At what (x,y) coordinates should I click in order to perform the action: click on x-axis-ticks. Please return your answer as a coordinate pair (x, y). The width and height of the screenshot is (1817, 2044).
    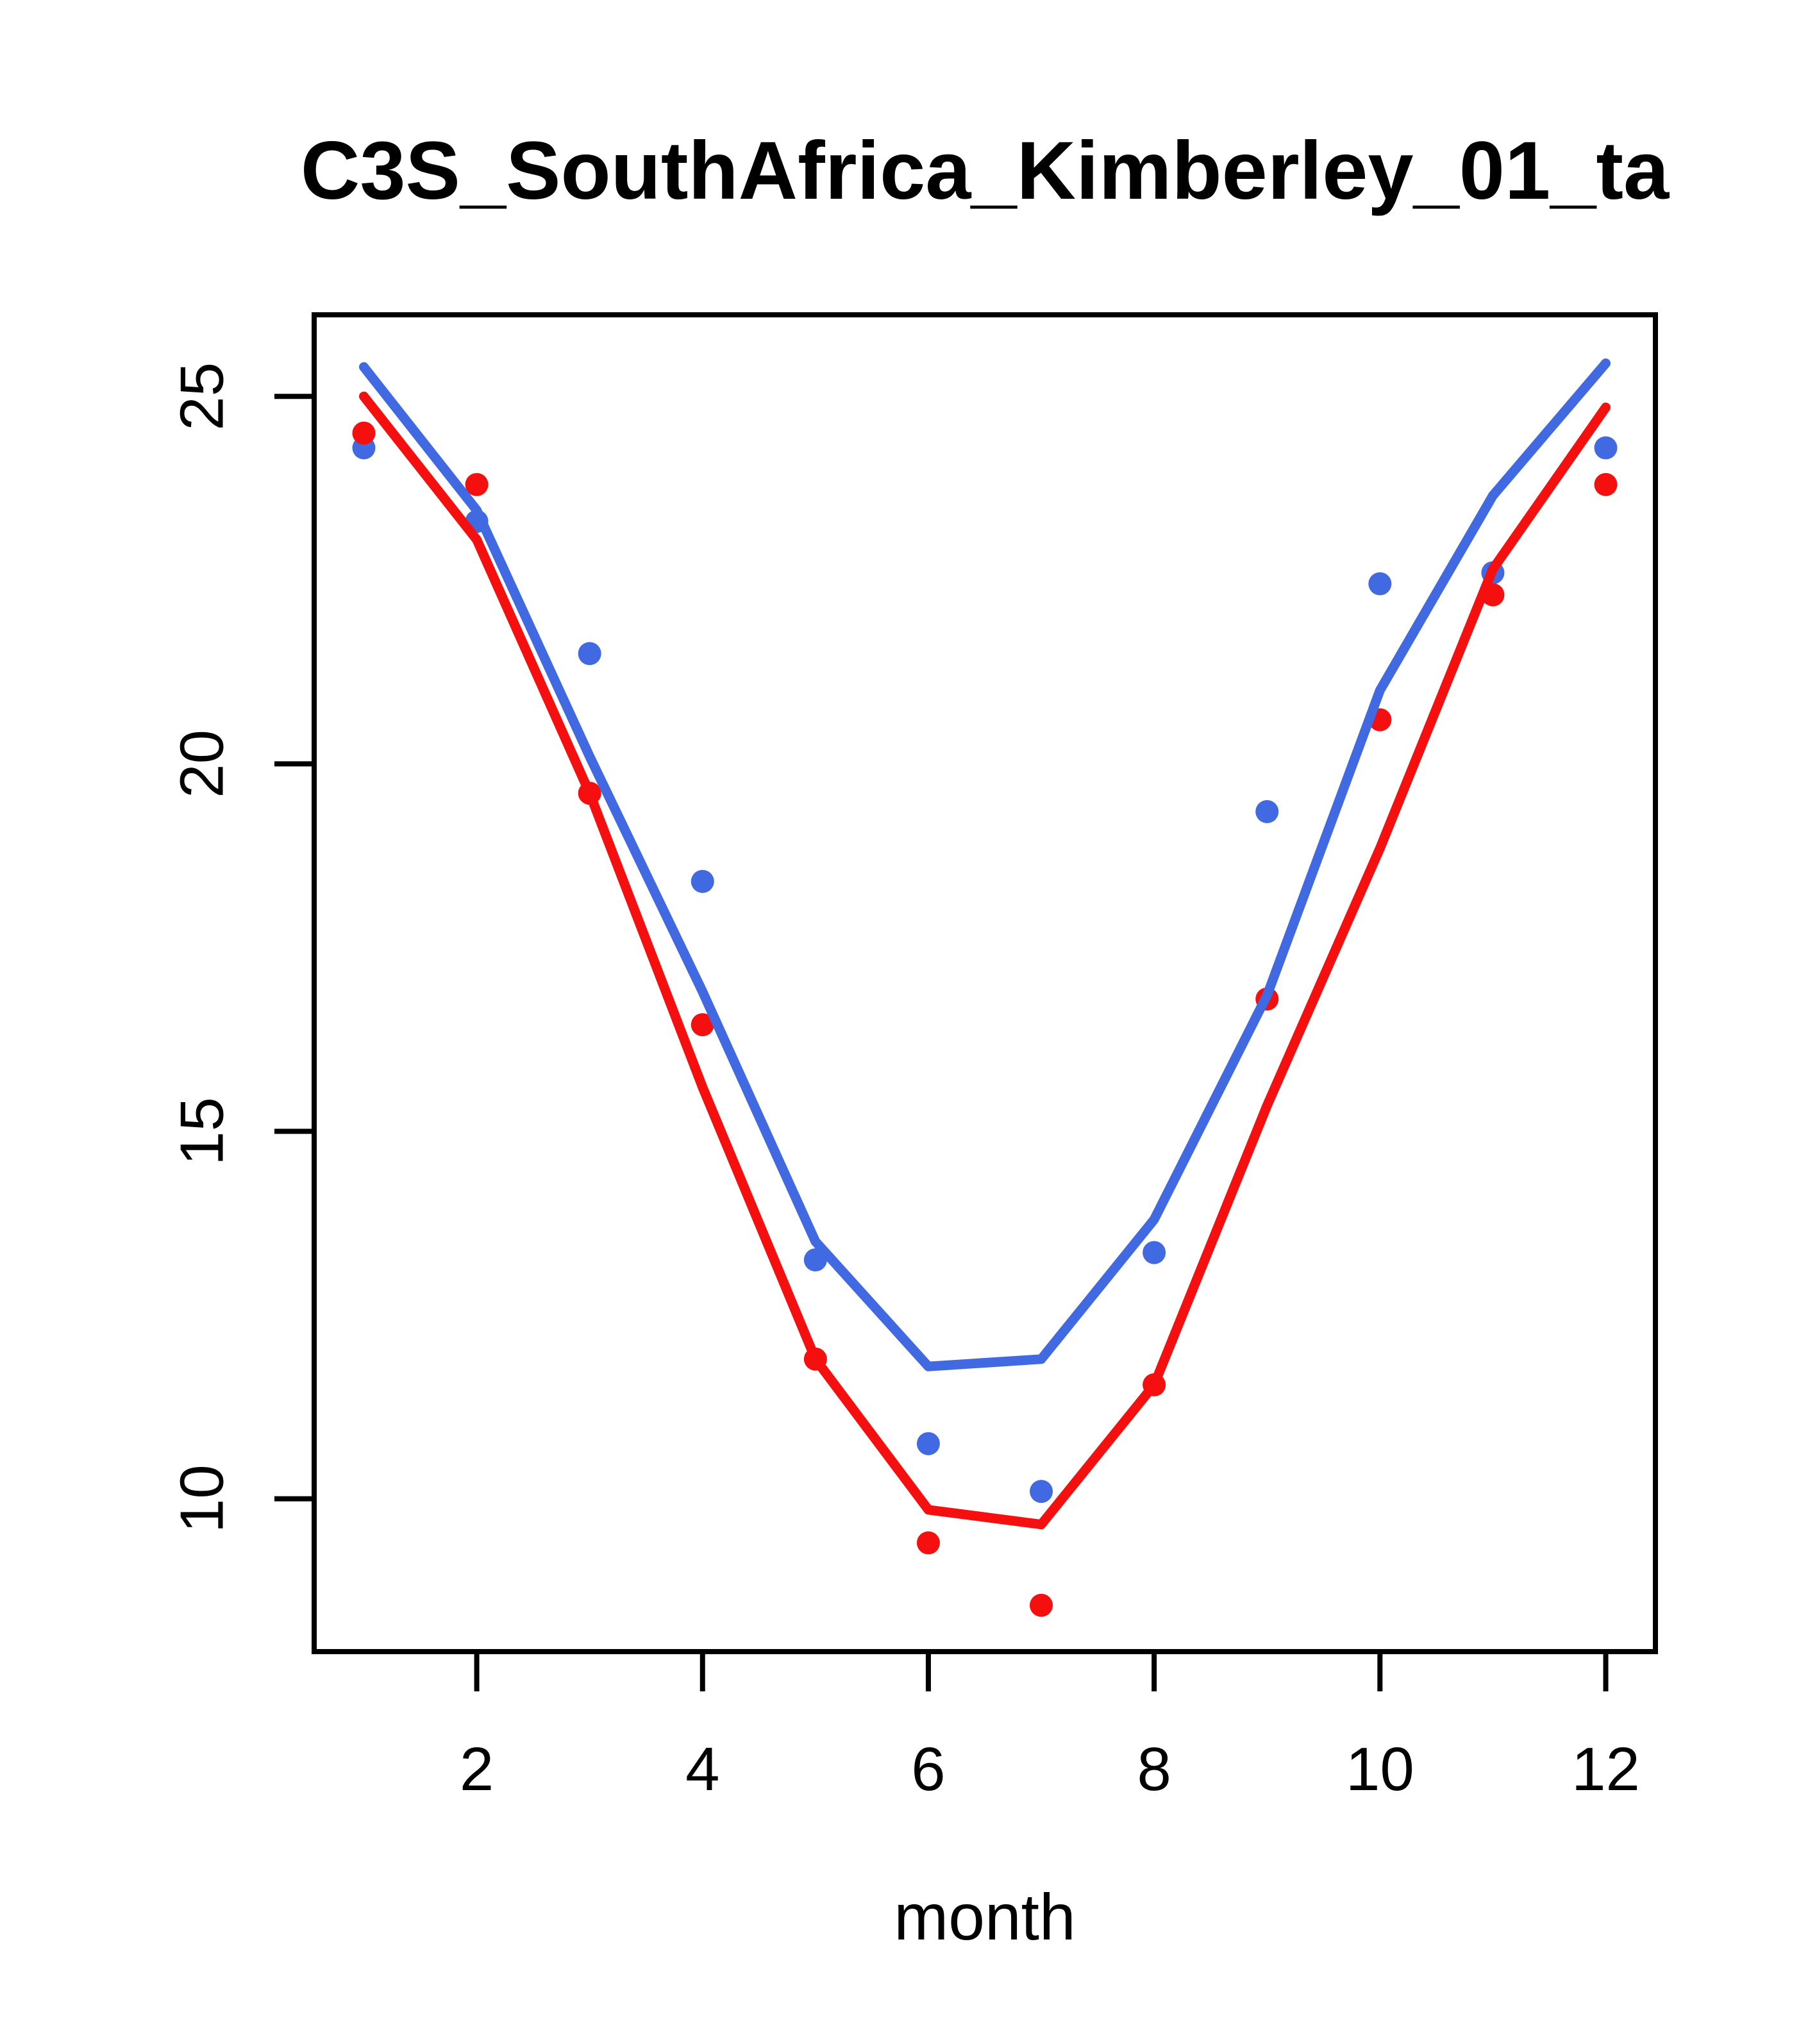
    Looking at the image, I should click on (1041, 1672).